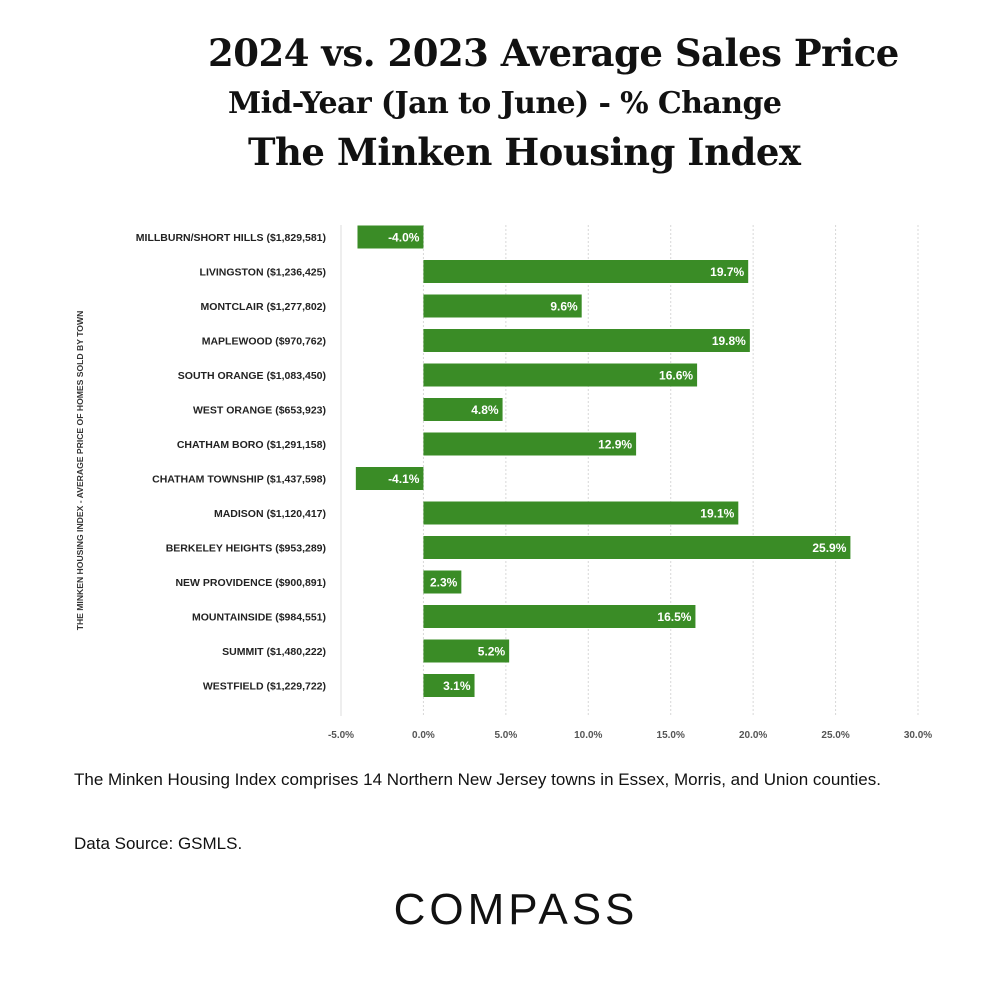  What do you see at coordinates (524, 152) in the screenshot?
I see `index-name: The Minken Housing Index` at bounding box center [524, 152].